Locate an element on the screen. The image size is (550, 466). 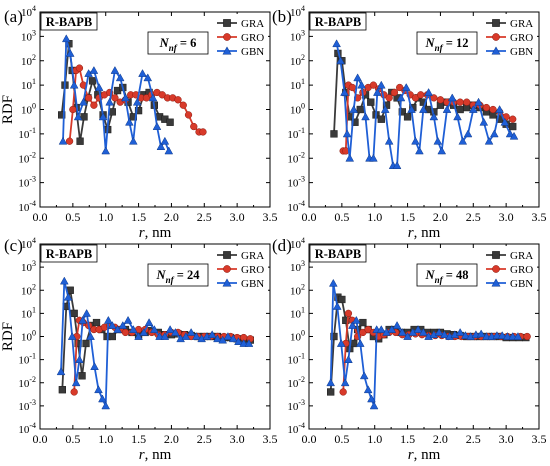
annotation-text: Nnf = 24 is located at coordinates (178, 276).